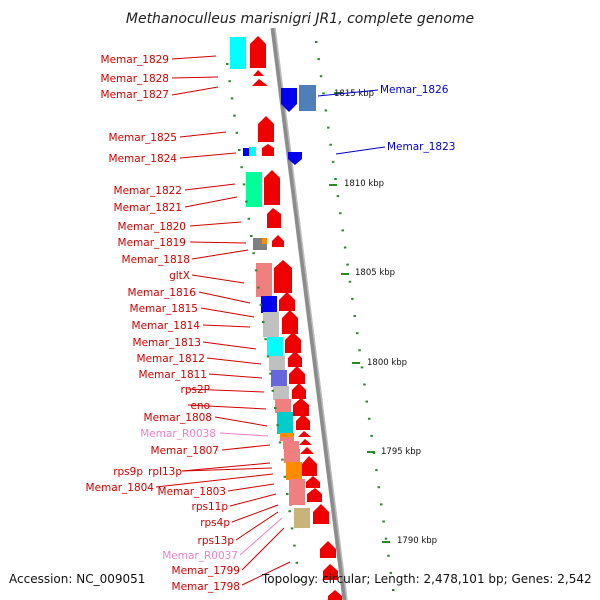 Image resolution: width=600 pixels, height=600 pixels. I want to click on gene-label: Memar_1808, so click(178, 418).